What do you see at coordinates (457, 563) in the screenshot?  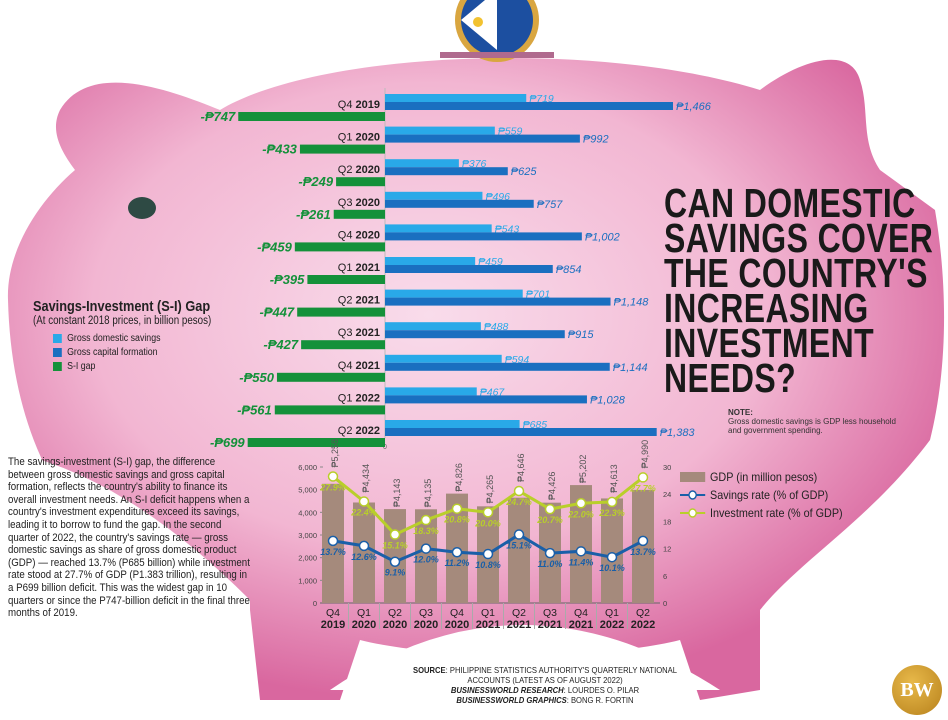 I see `savings-rate-label: 11.2%` at bounding box center [457, 563].